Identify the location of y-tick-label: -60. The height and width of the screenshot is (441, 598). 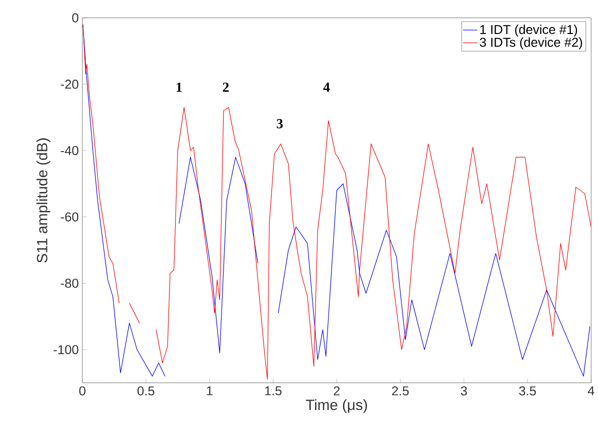
(69, 217).